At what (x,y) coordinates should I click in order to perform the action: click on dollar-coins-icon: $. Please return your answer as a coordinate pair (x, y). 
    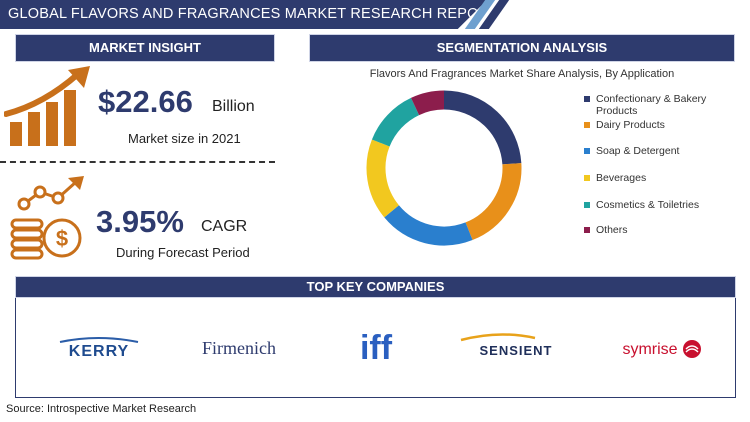
    Looking at the image, I should click on (47, 218).